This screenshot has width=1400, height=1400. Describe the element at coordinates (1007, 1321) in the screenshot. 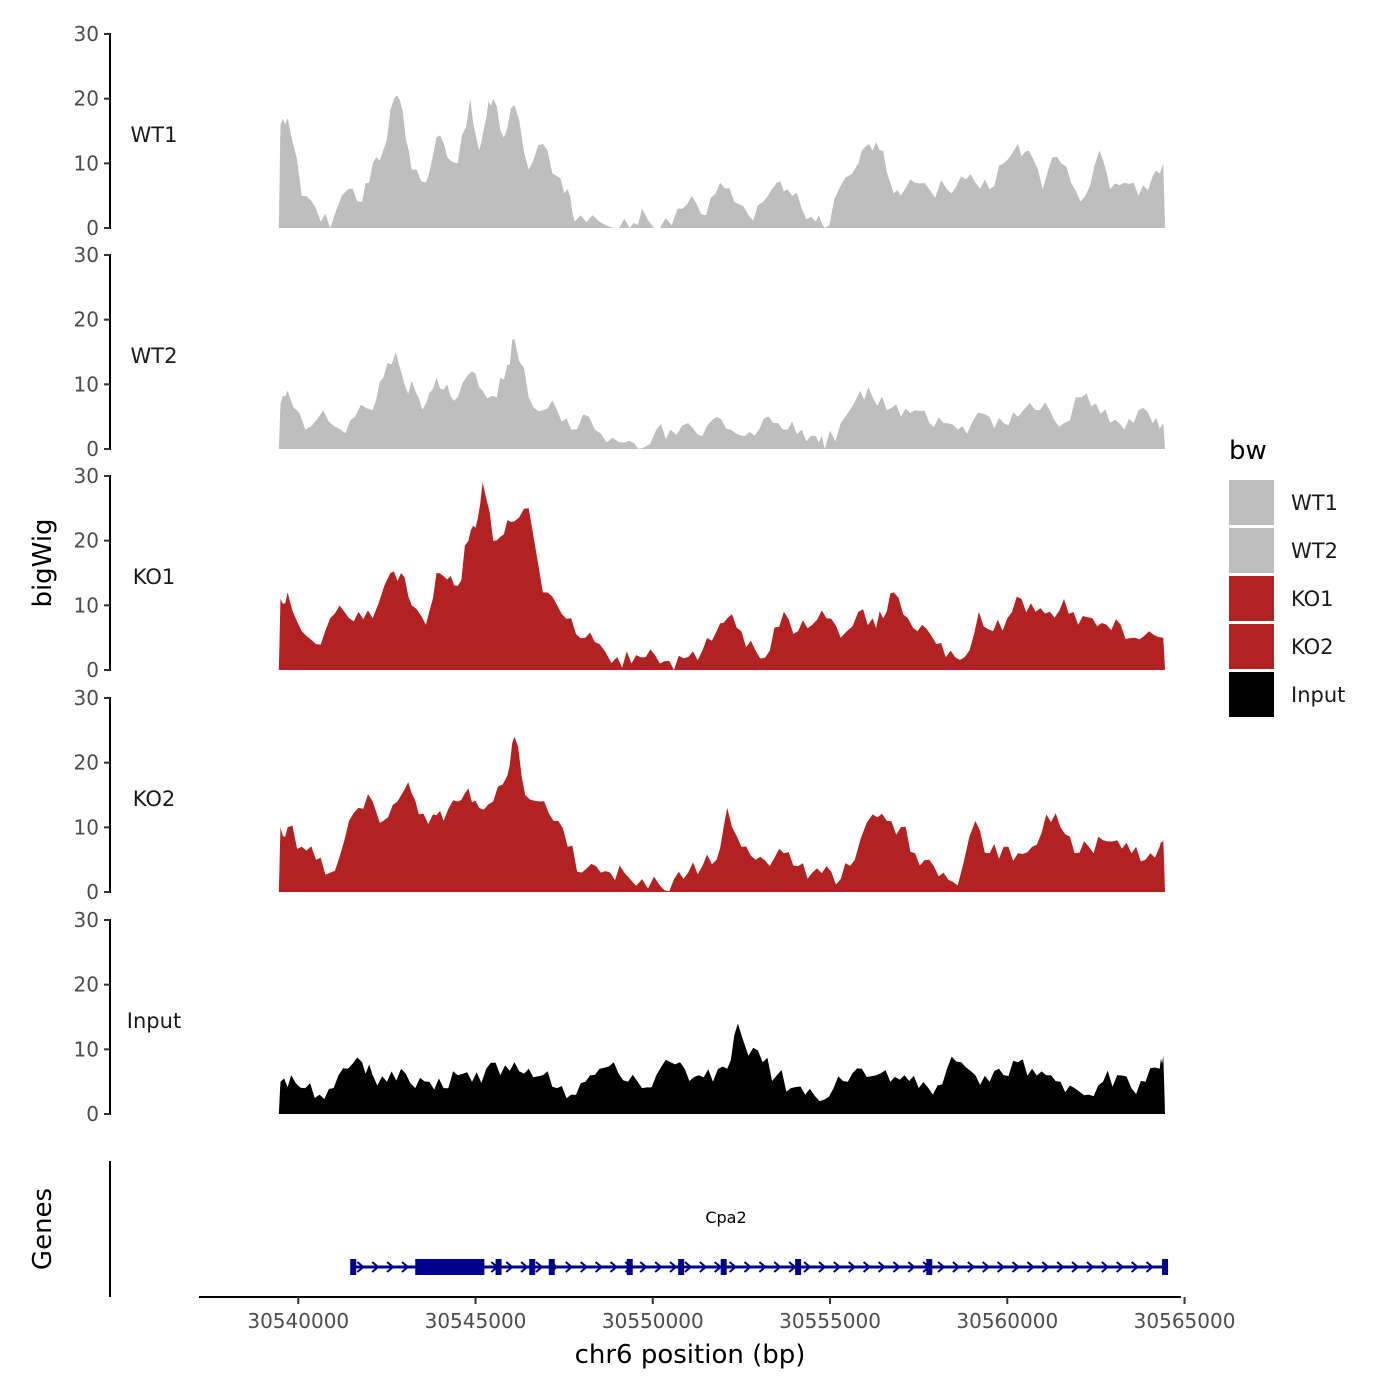

I see `x-tick-label: 30560000` at that location.